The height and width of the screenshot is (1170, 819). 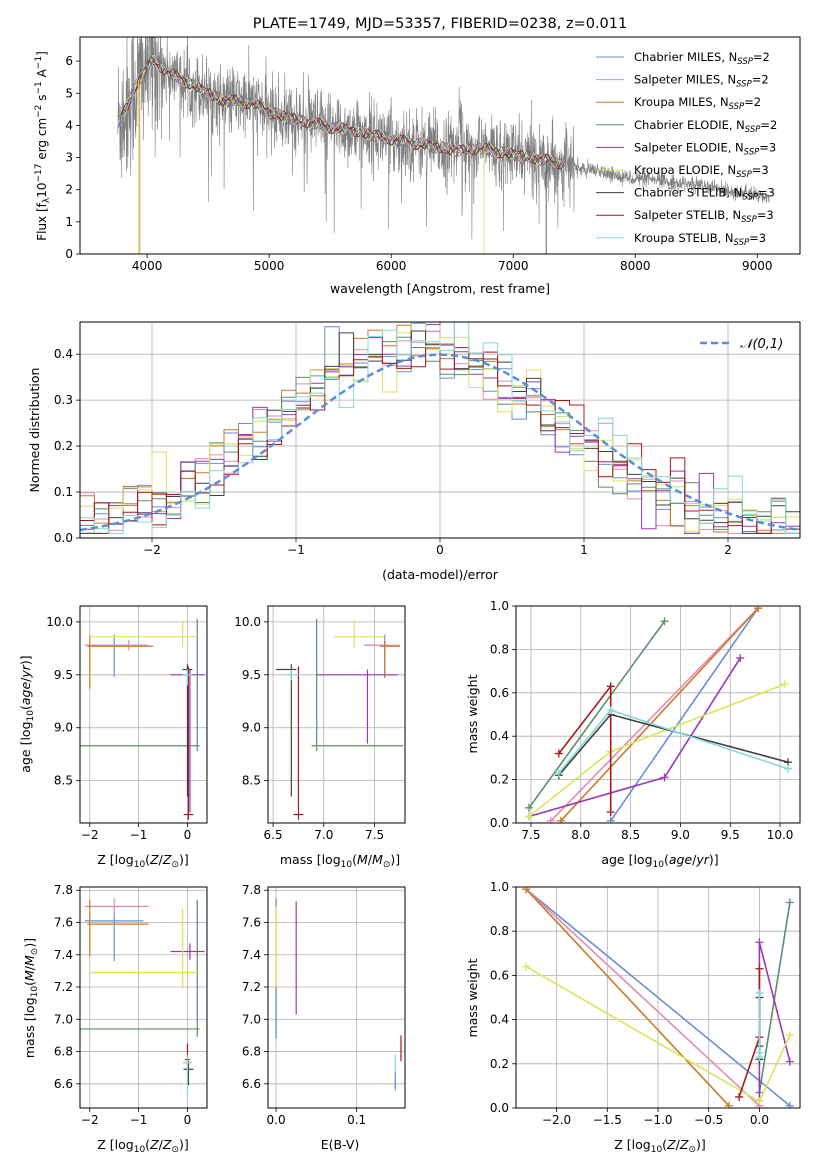 I want to click on x-axis-label: age [log10(age/yr)], so click(x=659, y=861).